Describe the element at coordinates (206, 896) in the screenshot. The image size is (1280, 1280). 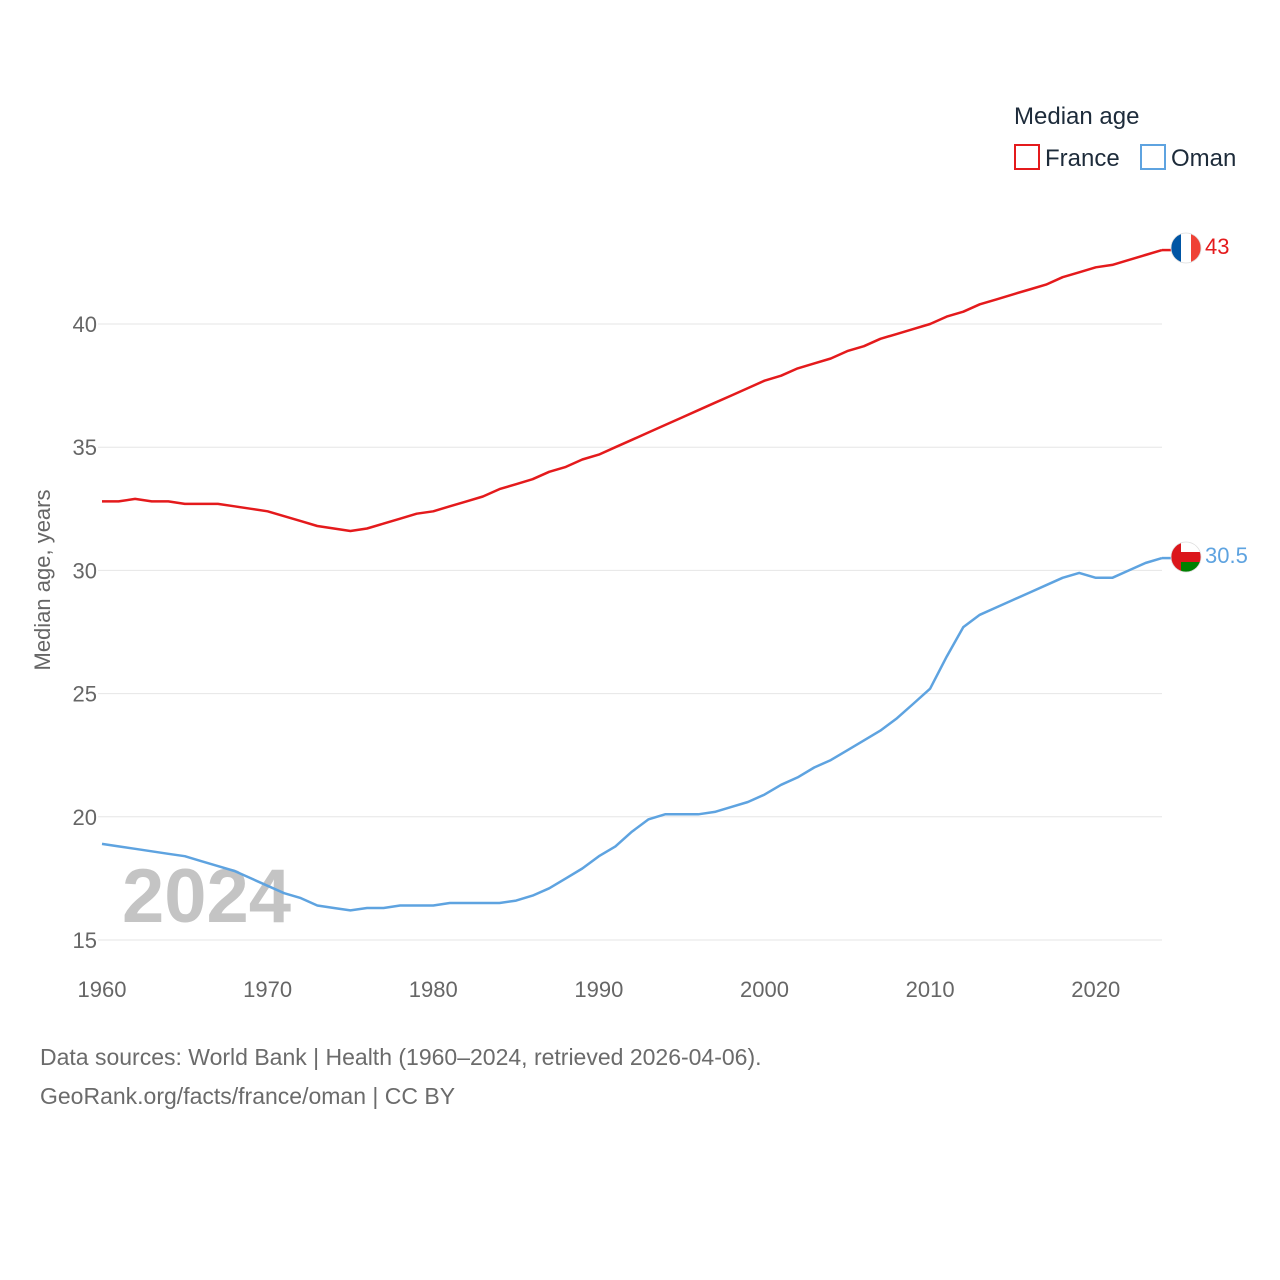
I see `year-watermark: 2024` at that location.